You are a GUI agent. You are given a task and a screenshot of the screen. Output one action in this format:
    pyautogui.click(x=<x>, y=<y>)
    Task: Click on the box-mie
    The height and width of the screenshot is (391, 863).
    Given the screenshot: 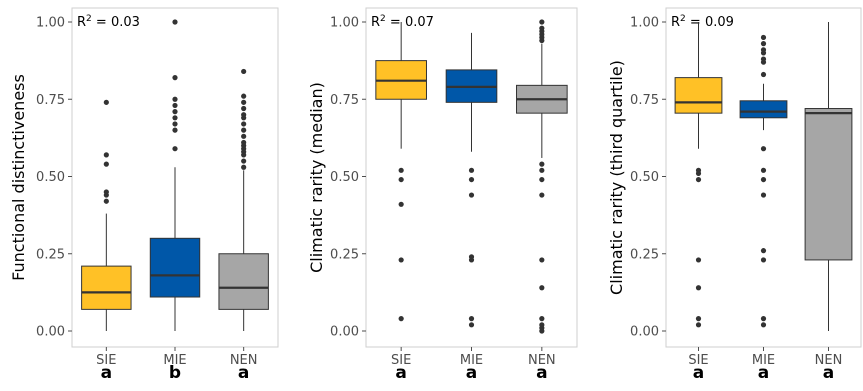 What is the action you would take?
    pyautogui.click(x=471, y=180)
    